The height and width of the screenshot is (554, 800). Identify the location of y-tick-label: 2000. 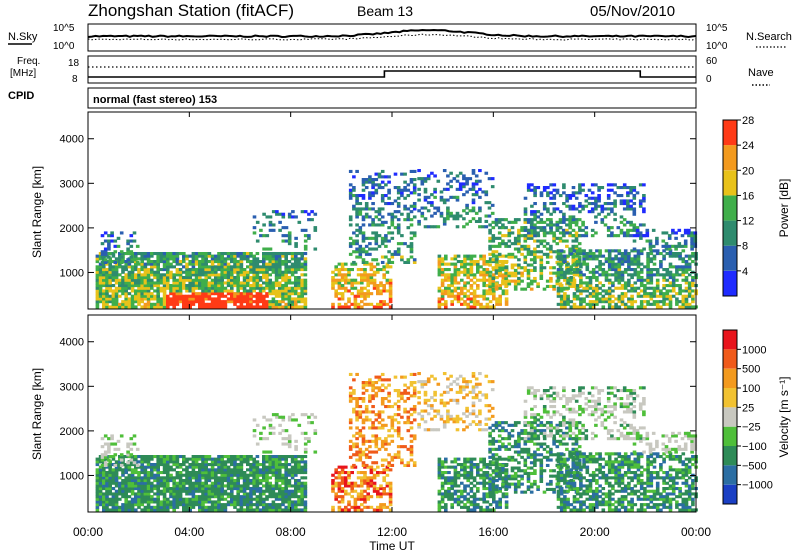
(72, 229).